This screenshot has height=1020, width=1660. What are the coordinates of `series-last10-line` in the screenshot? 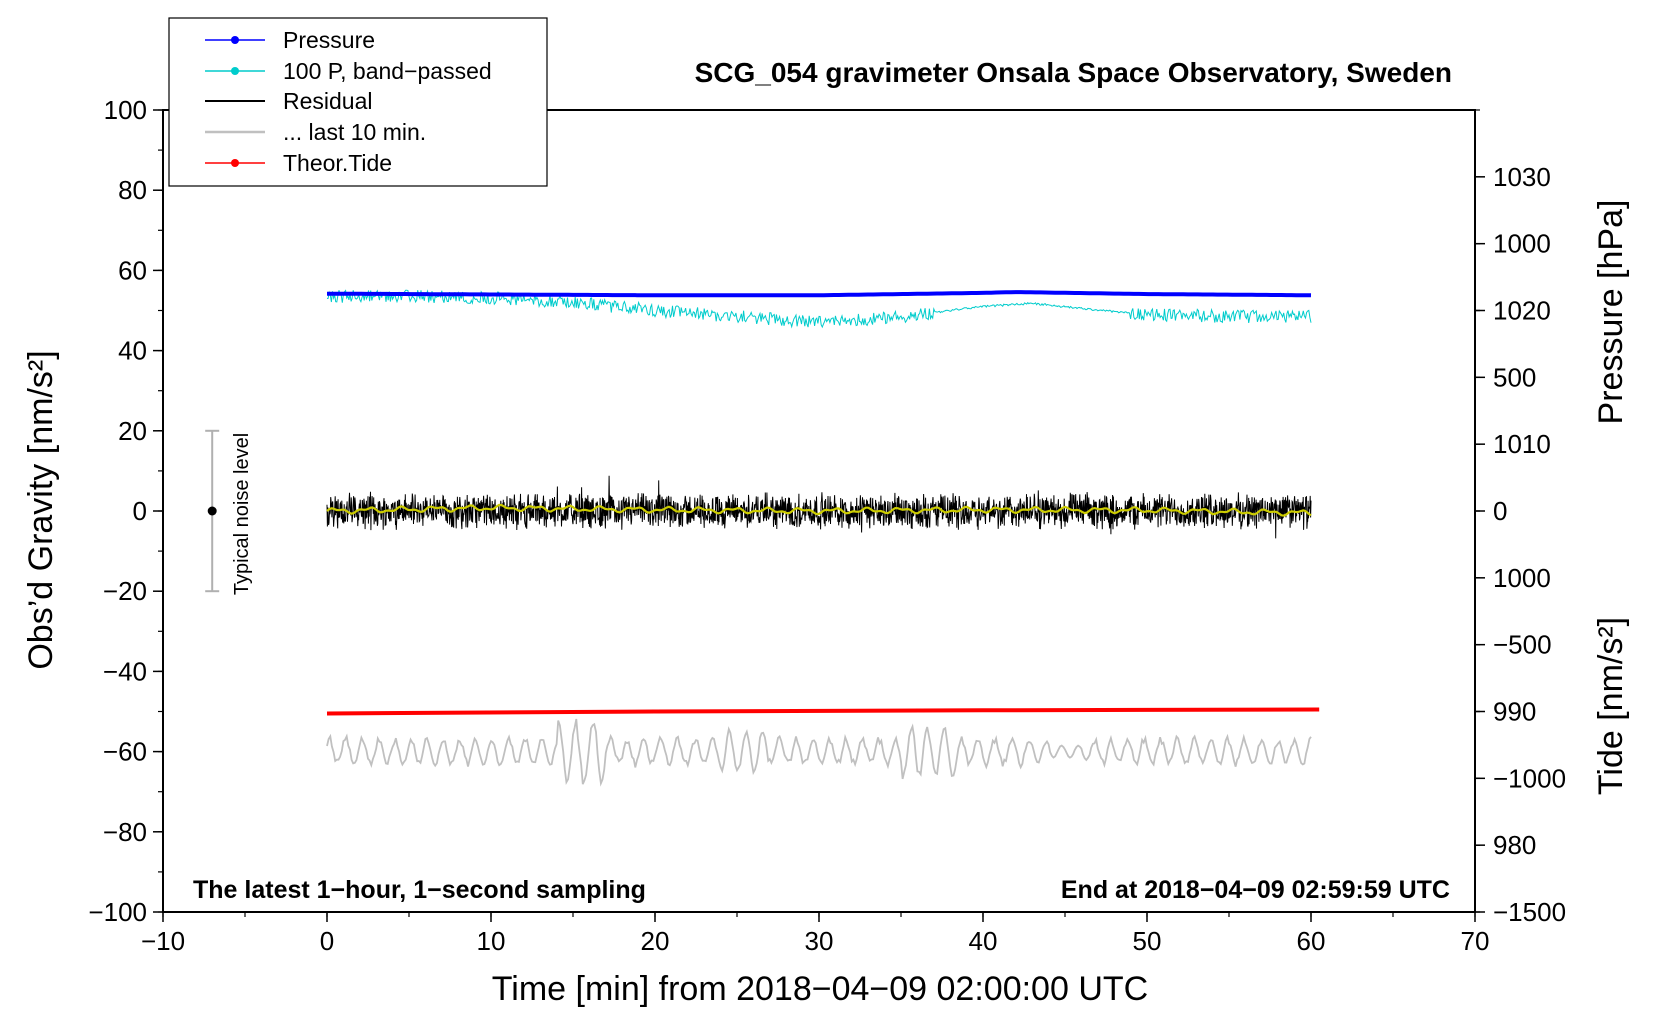 It's located at (819, 752).